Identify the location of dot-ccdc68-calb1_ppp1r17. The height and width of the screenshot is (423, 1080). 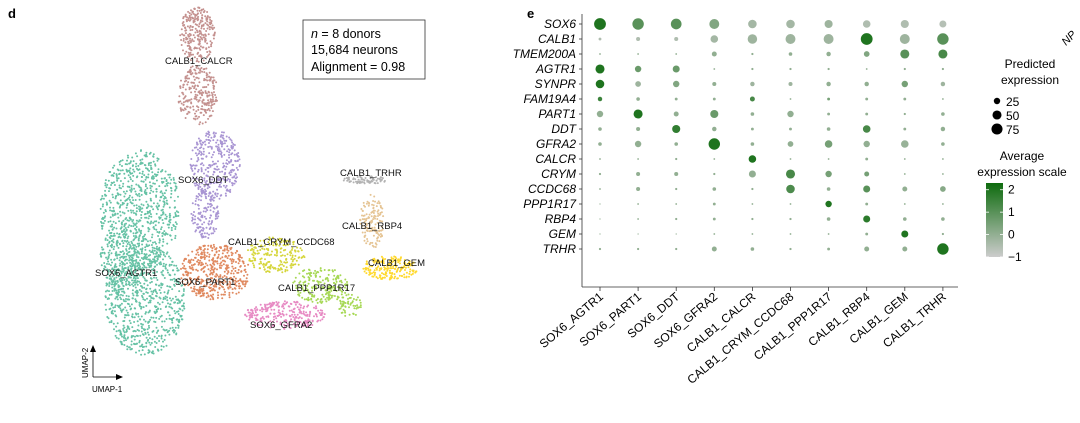
(828, 189).